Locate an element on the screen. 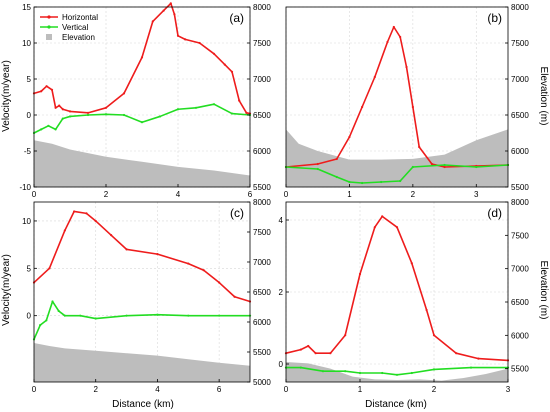 The image size is (550, 412). y-tick-label: 15 is located at coordinates (26, 7).